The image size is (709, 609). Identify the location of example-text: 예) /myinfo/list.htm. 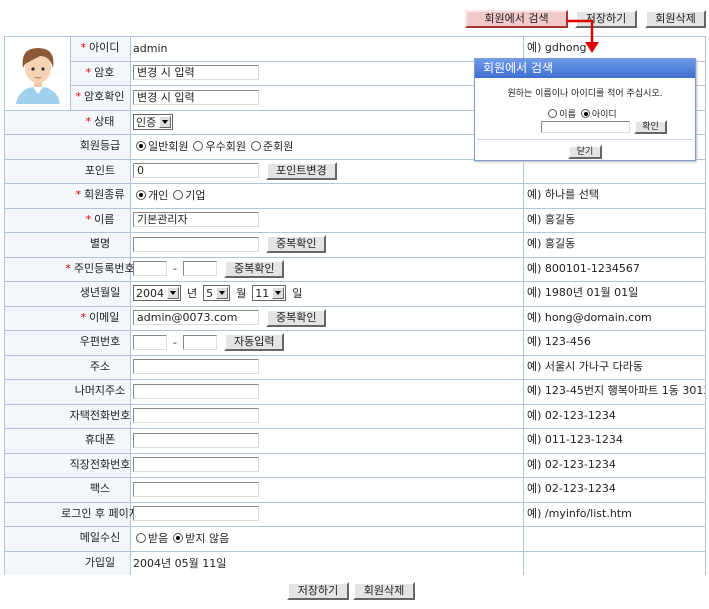
(579, 513).